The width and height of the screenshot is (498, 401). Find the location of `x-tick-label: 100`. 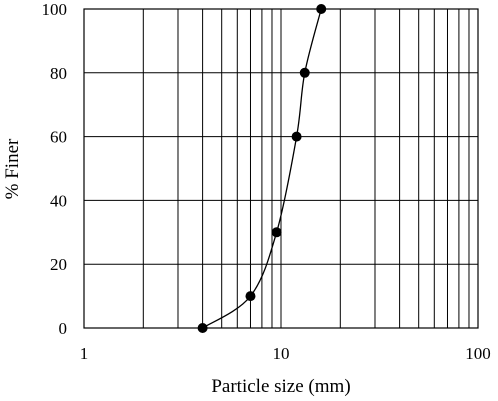

x-tick-label: 100 is located at coordinates (478, 353).